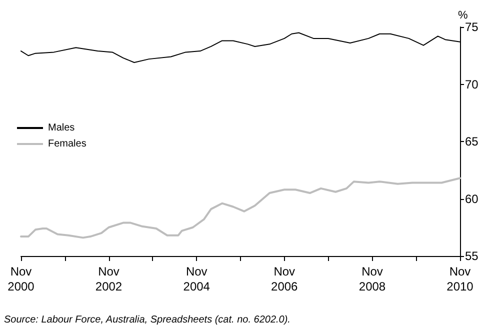 The image size is (496, 331). I want to click on y-tick-label: 60, so click(472, 199).